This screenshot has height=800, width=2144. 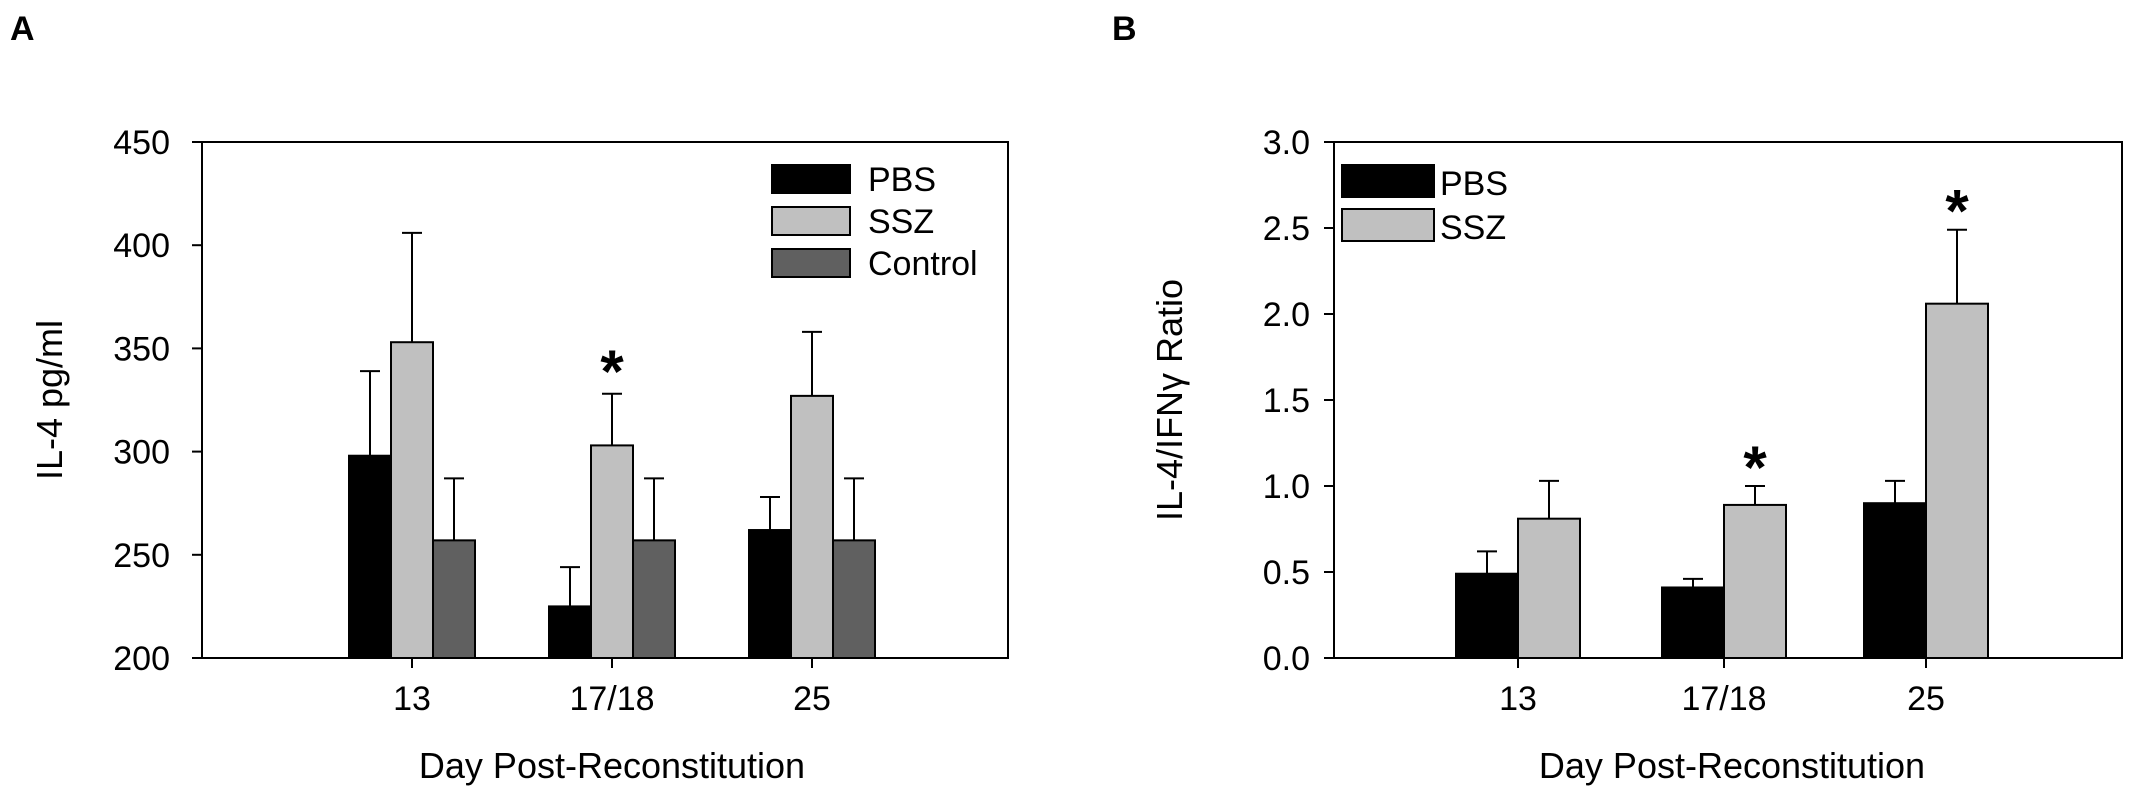 I want to click on panel-a-y-axis-title: IL-4 pg/ml, so click(x=49, y=400).